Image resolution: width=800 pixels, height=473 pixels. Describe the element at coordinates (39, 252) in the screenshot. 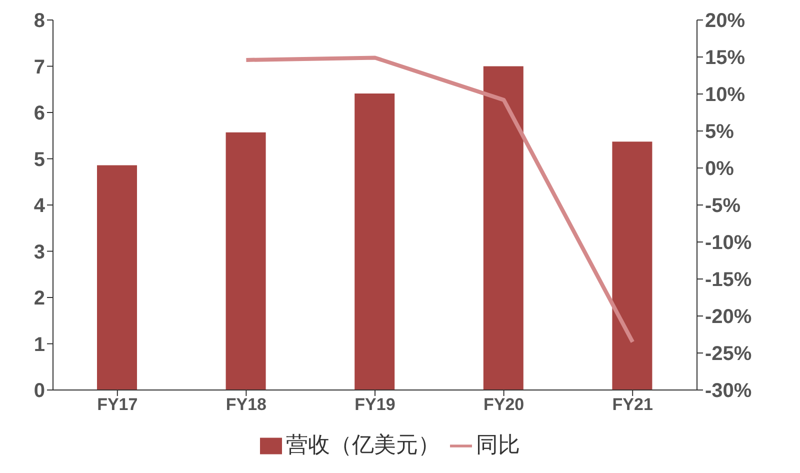

I see `y-tick-label: 3` at that location.